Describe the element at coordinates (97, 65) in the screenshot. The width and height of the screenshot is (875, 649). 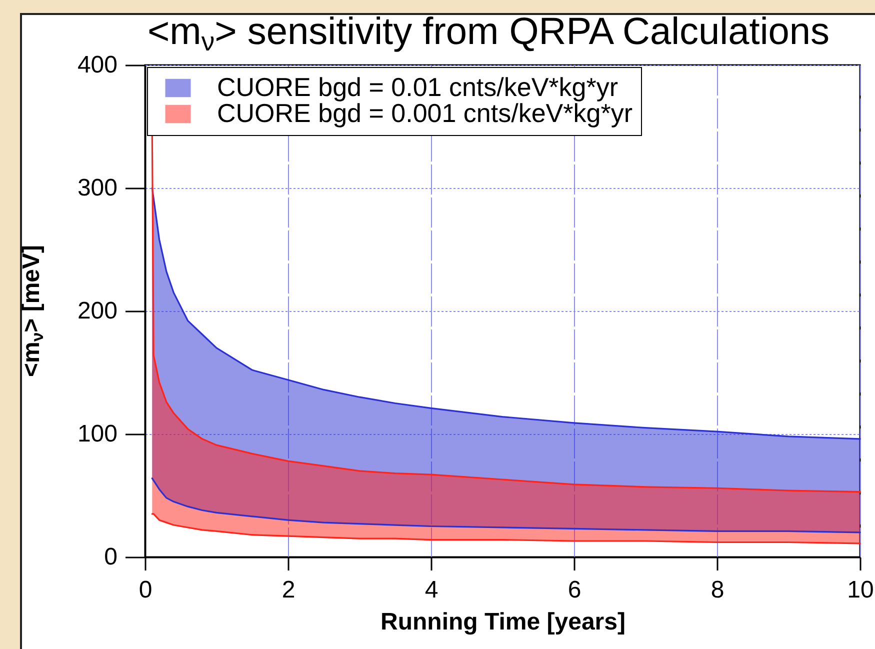
I see `y-tick-label: 400` at that location.